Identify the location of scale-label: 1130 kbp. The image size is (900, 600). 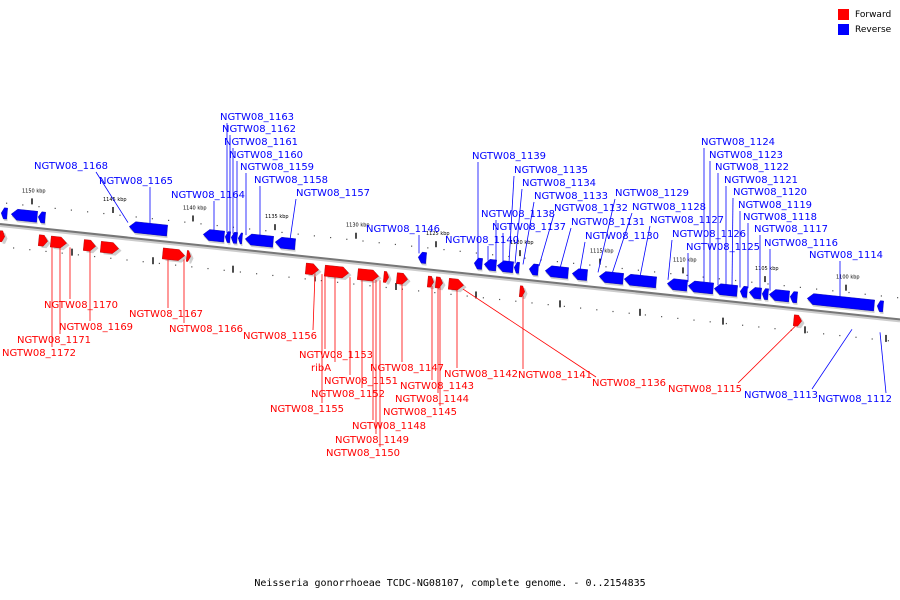
(358, 226).